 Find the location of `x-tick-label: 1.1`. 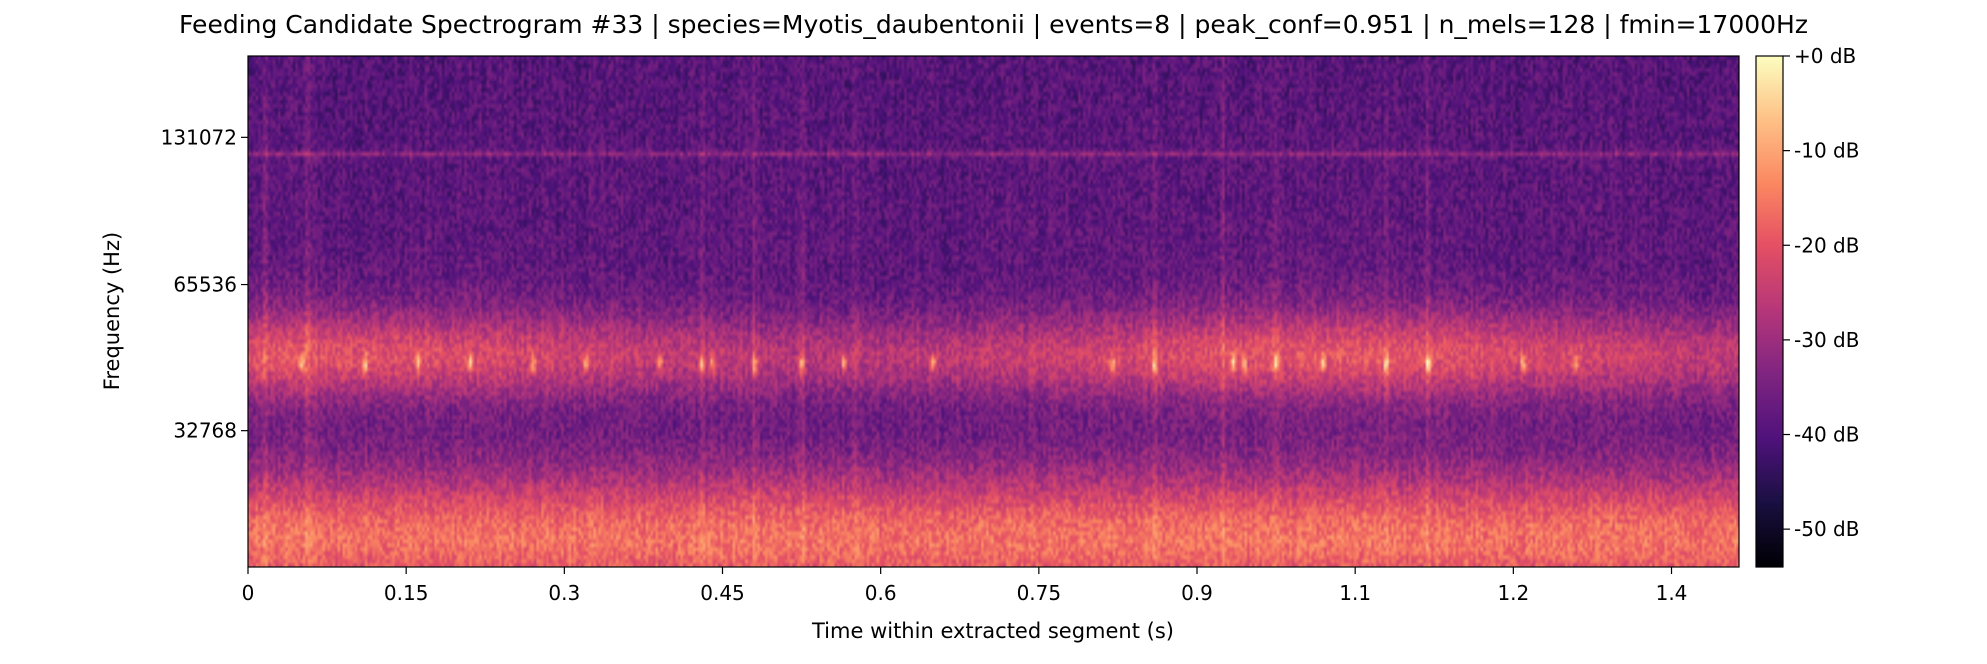

x-tick-label: 1.1 is located at coordinates (1355, 593).